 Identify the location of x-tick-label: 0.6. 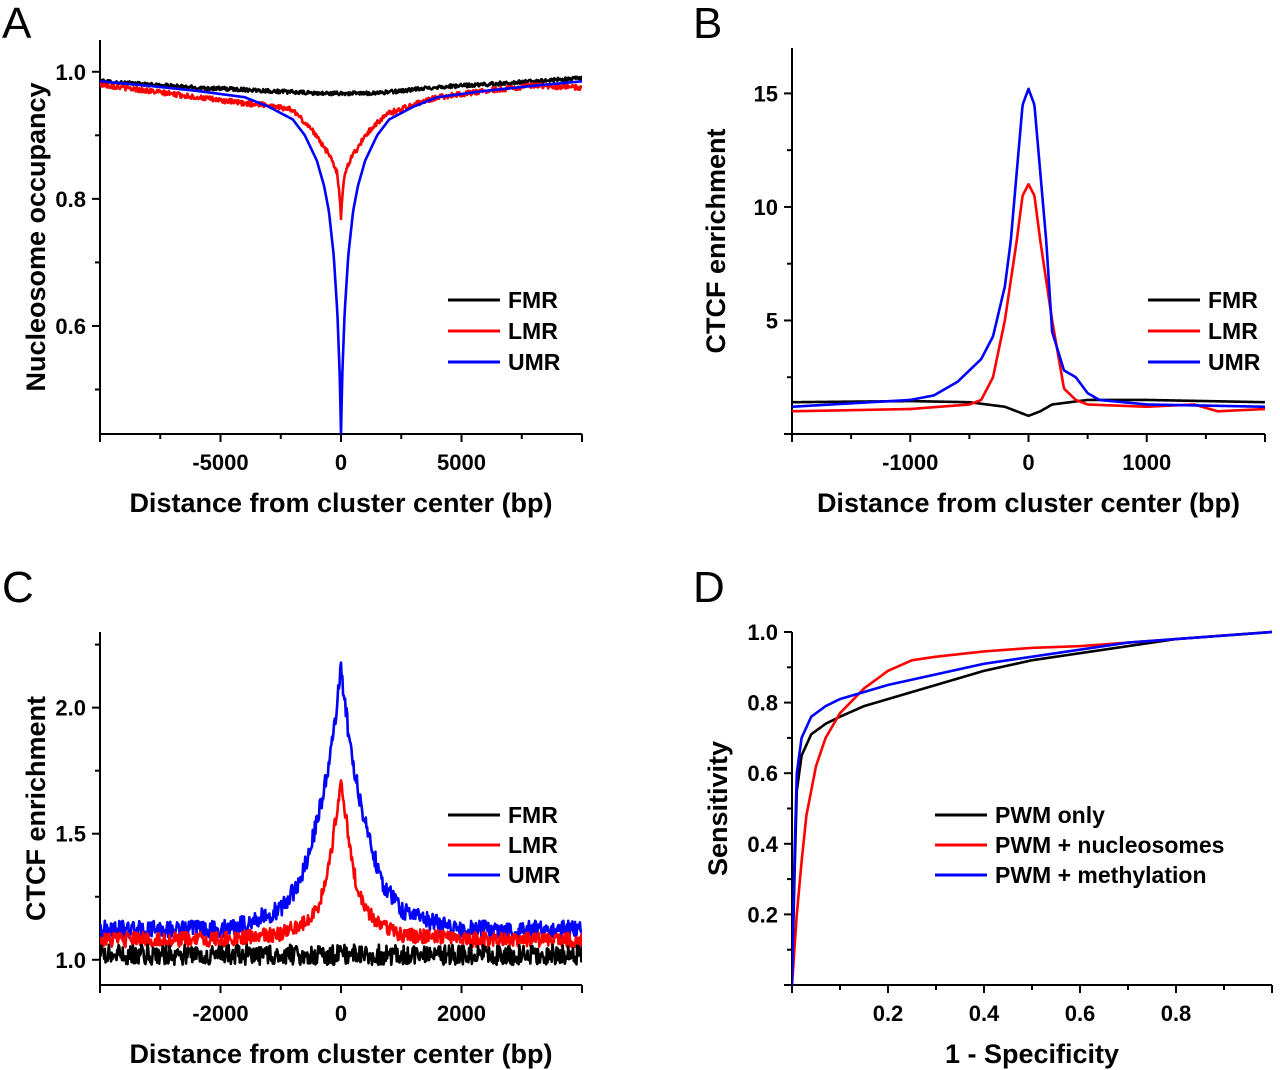
(1080, 1013).